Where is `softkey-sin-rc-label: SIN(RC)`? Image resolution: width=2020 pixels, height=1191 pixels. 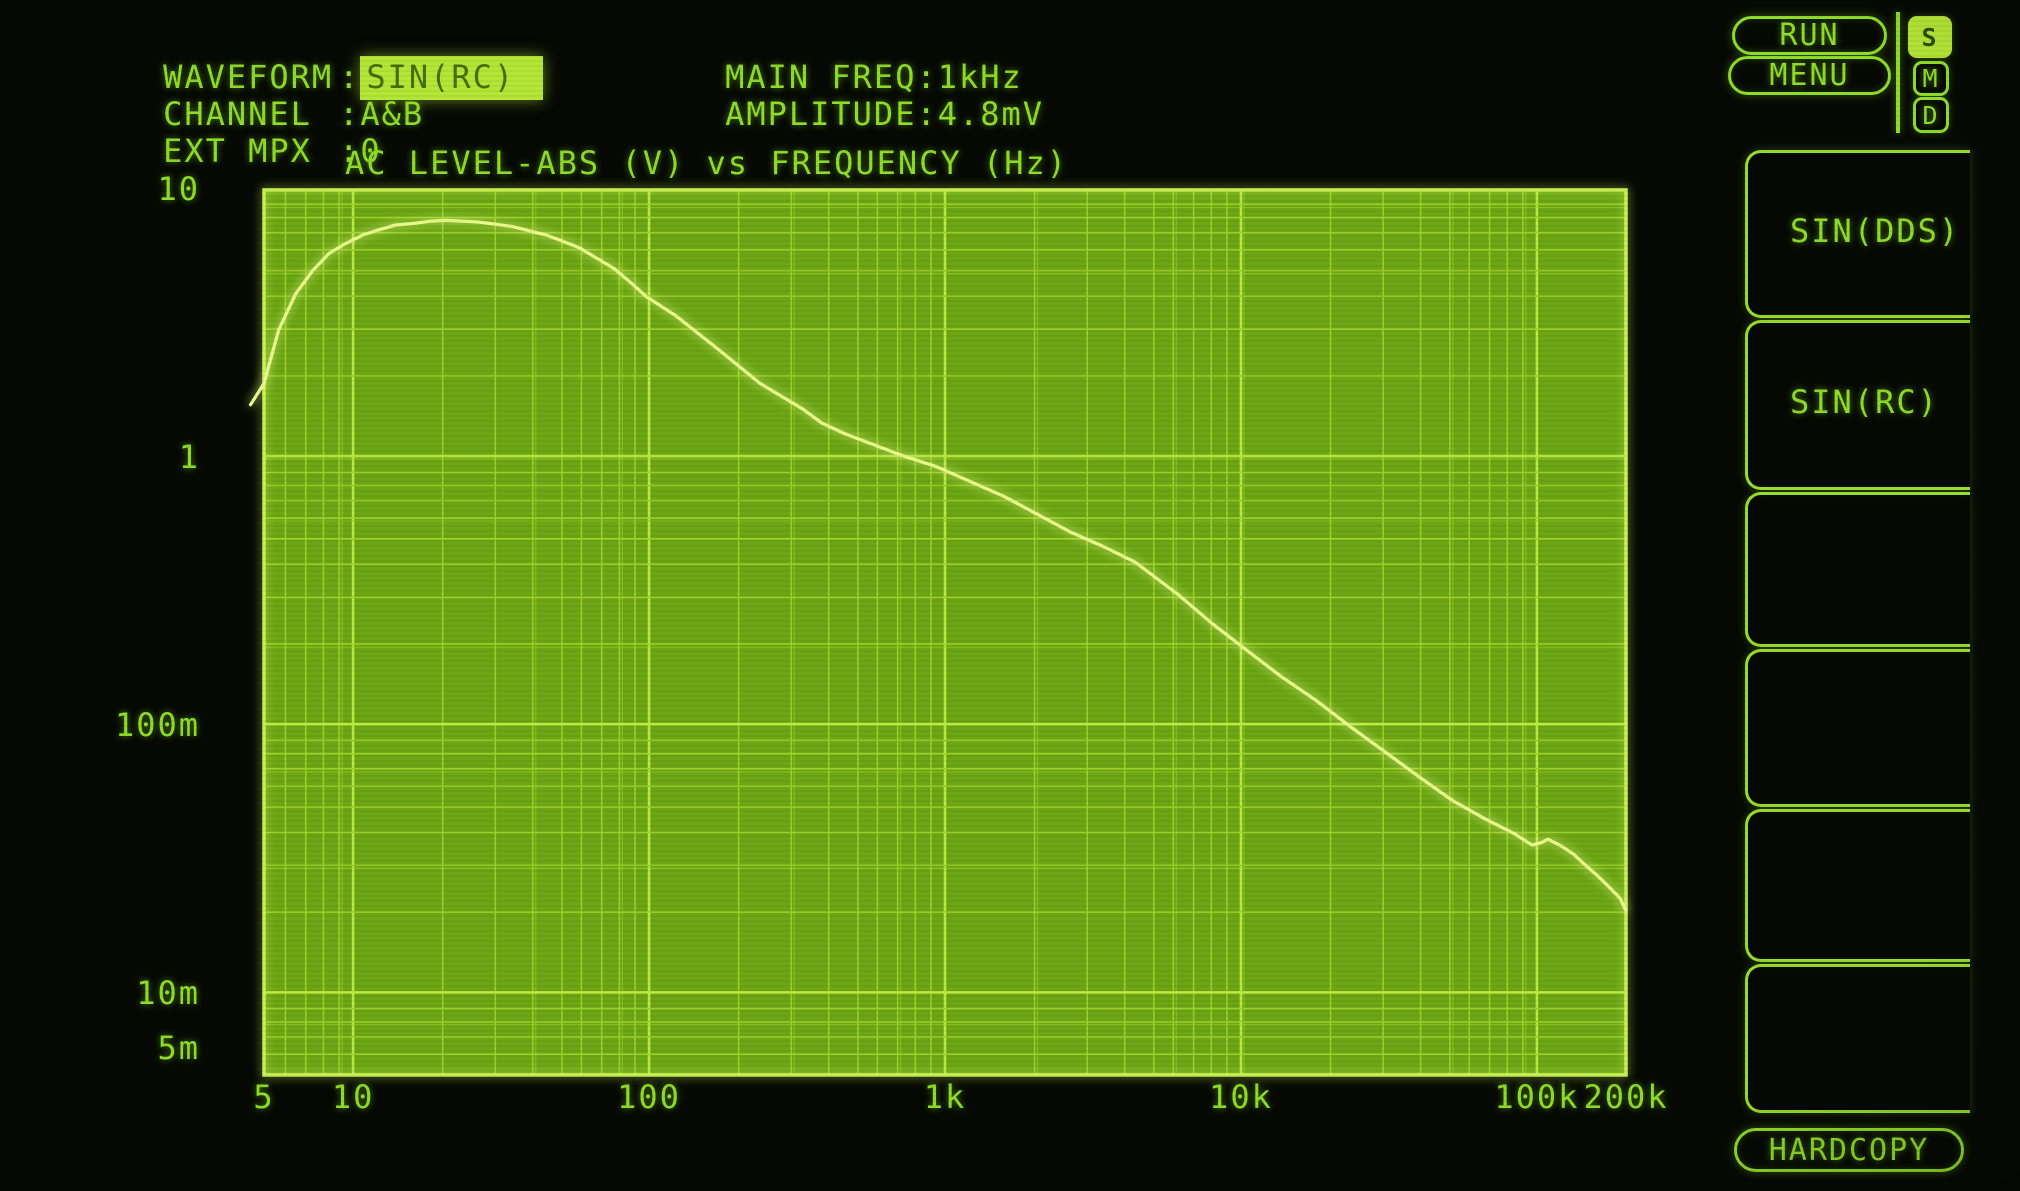
softkey-sin-rc-label: SIN(RC) is located at coordinates (1864, 401).